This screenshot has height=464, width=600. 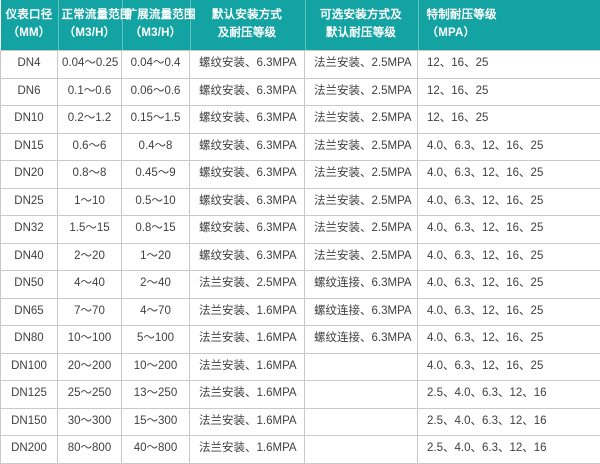 I want to click on cell-normal-flow-range: 0.1～0.6, so click(x=90, y=92).